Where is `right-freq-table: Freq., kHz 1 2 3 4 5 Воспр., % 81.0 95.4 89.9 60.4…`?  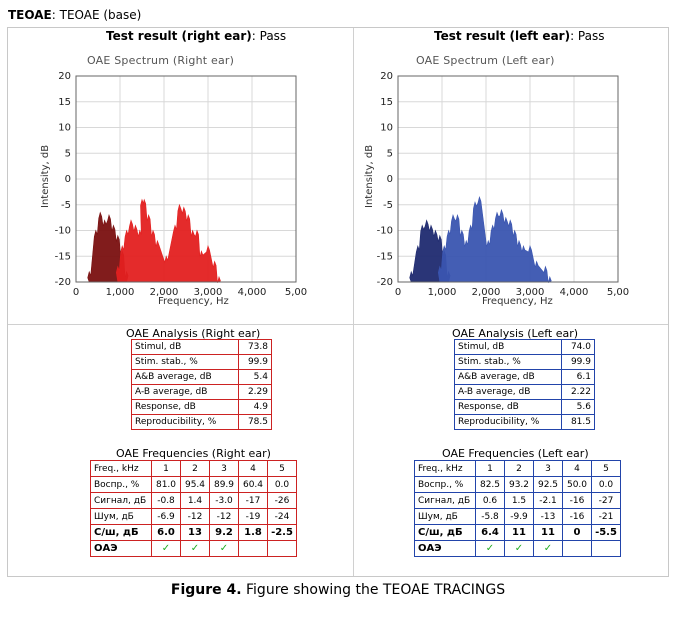 right-freq-table: Freq., kHz 1 2 3 4 5 Воспр., % 81.0 95.4 89.9 60.4… is located at coordinates (193, 508).